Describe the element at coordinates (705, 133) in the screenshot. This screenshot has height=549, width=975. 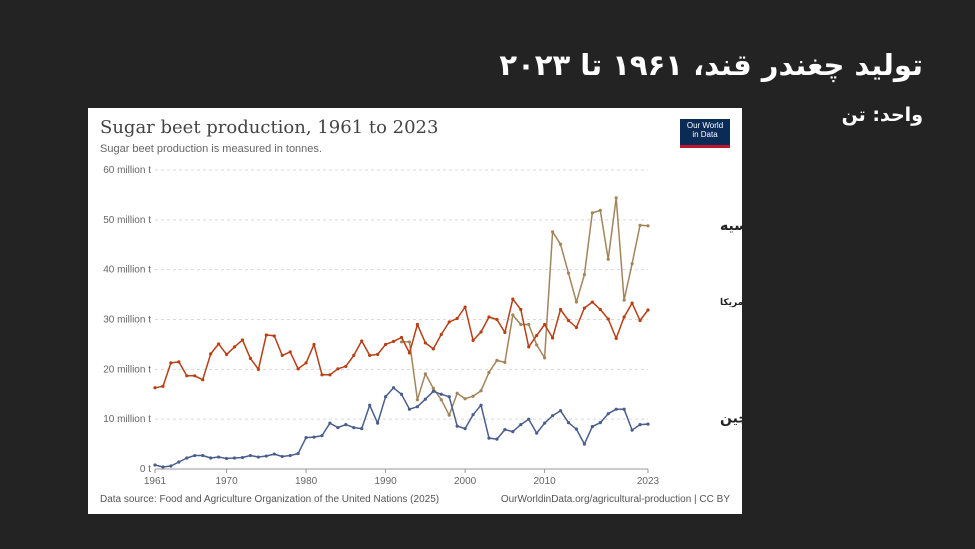
I see `owid-logo: Our World in Data` at that location.